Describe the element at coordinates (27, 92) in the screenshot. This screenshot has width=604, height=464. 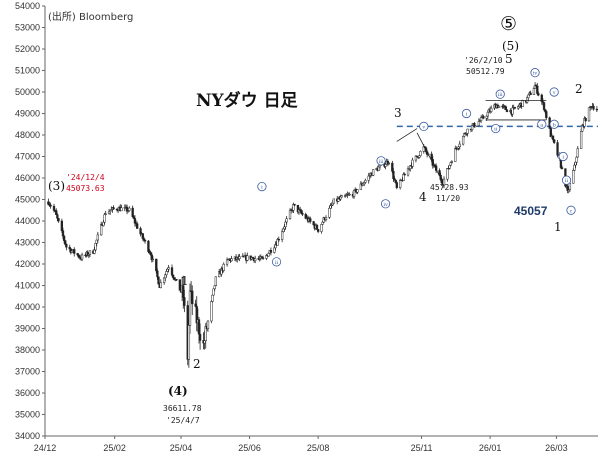
I see `y-tick-label: 50000` at that location.